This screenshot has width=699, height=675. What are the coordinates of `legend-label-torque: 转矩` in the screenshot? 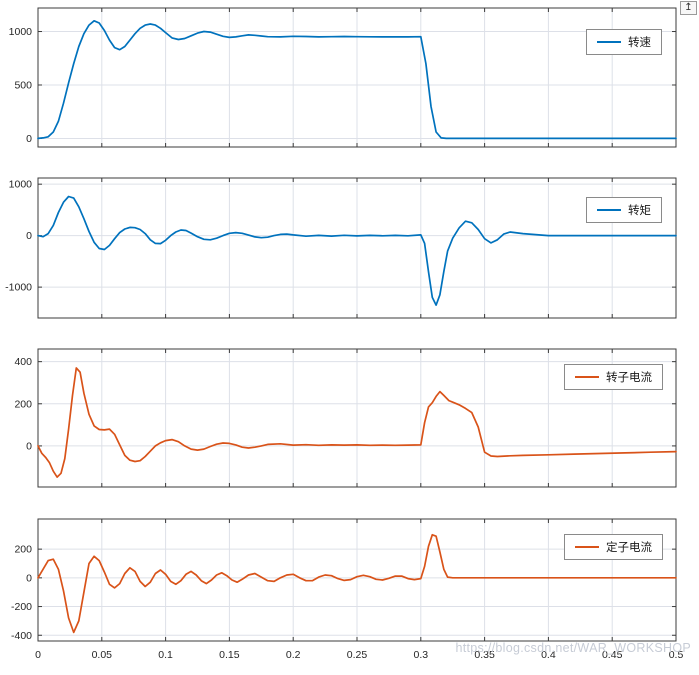 It's located at (639, 211).